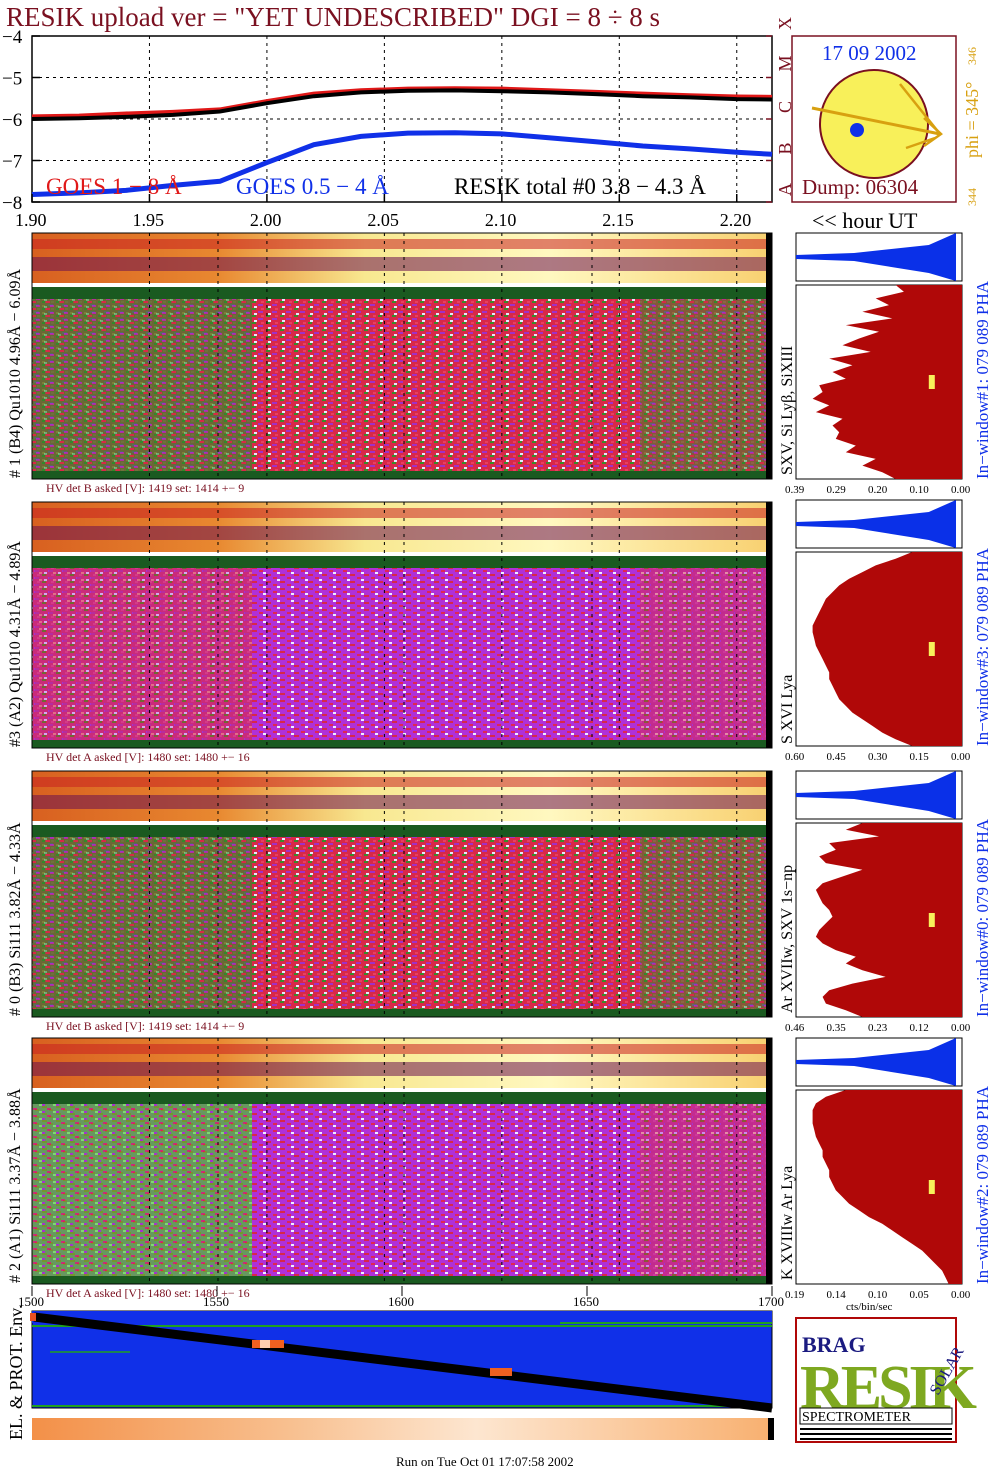 This screenshot has width=1004, height=1476. I want to click on detector-label: # 0 (B3) Si111 3.82Å − 4.33Å, so click(15, 919).